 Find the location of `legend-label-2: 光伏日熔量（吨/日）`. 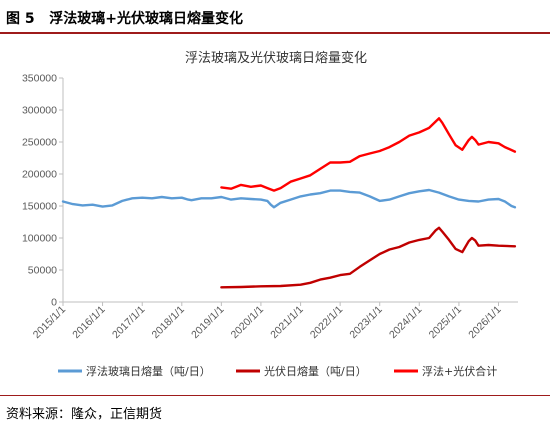

legend-label-2: 光伏日熔量（吨/日） is located at coordinates (315, 371).